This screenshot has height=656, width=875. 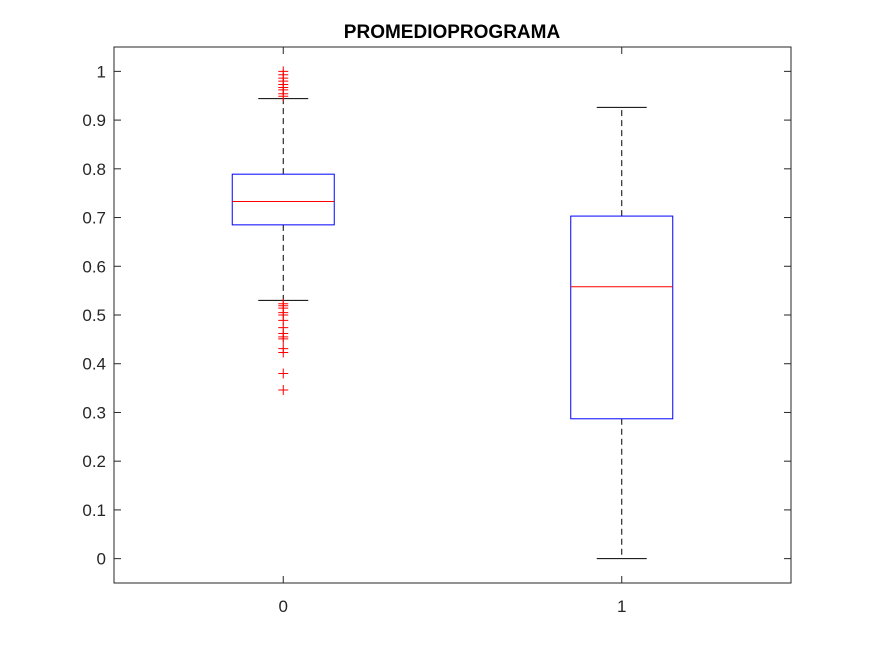 What do you see at coordinates (94, 315) in the screenshot?
I see `y-tick-label: 0.5` at bounding box center [94, 315].